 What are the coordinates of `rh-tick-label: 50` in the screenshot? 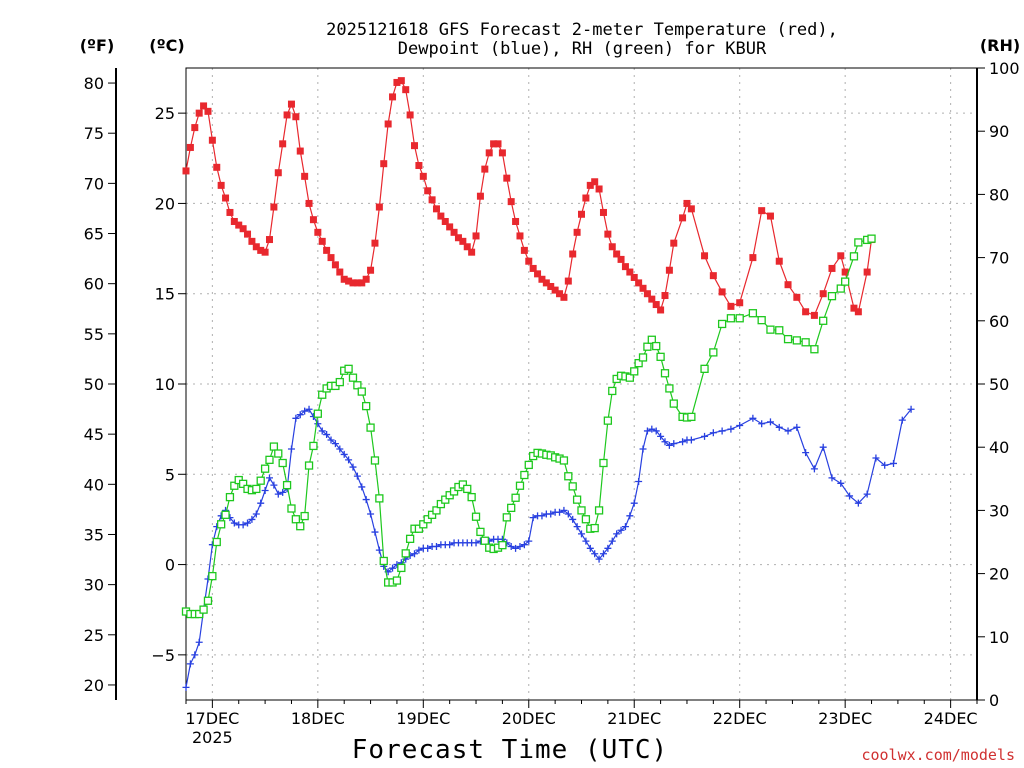 It's located at (999, 384).